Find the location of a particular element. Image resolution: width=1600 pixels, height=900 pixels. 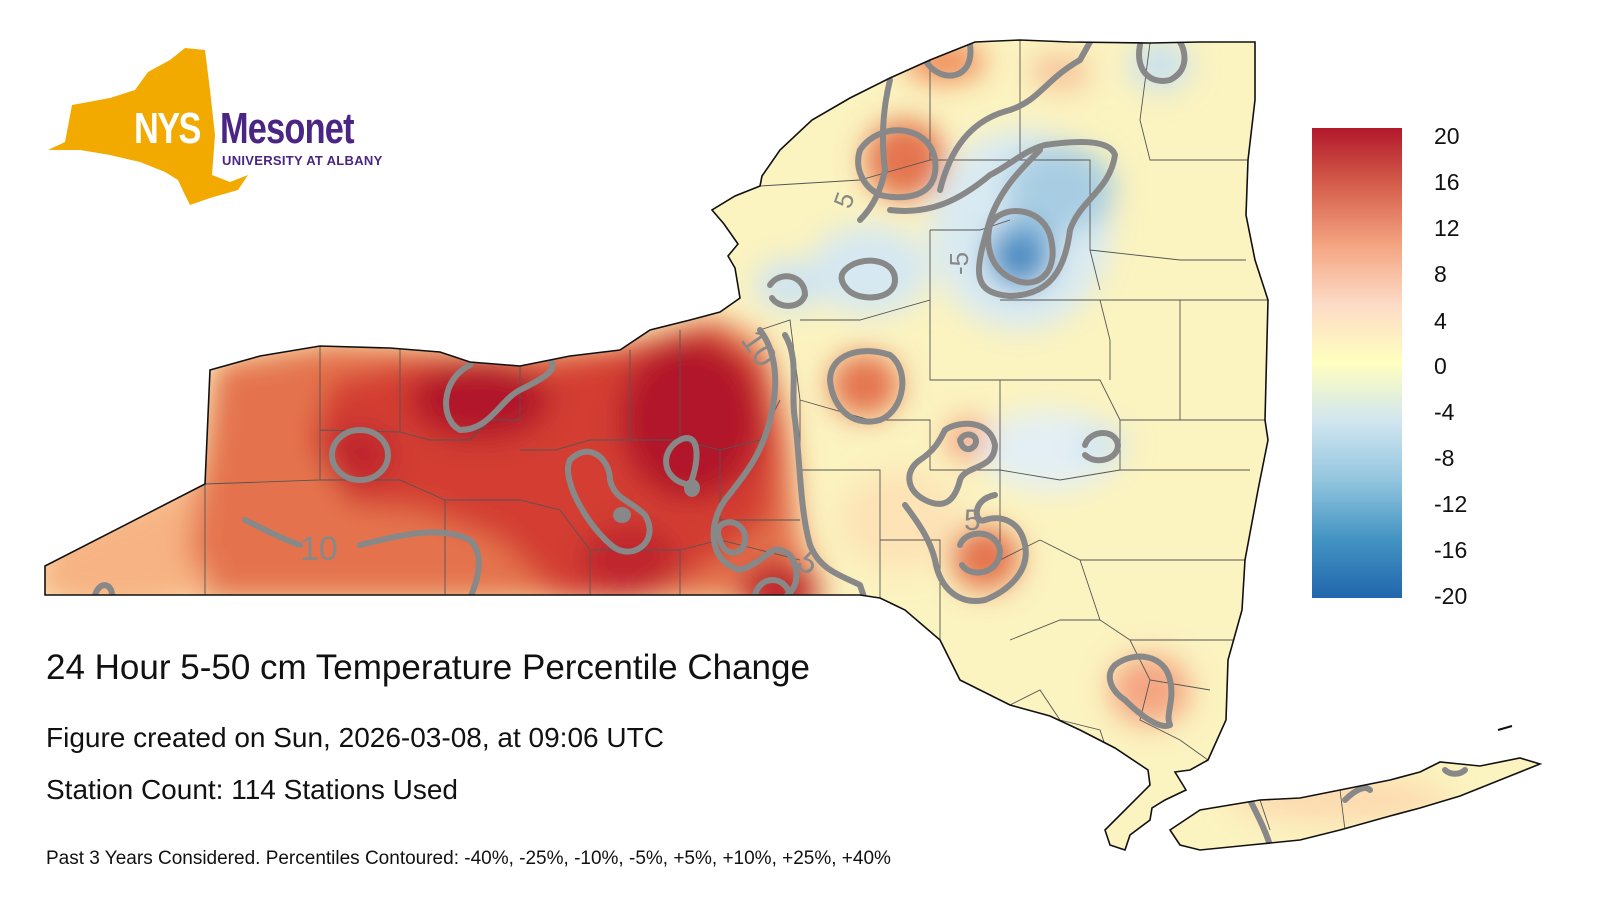

logo-nys-text: NYS is located at coordinates (167, 128).